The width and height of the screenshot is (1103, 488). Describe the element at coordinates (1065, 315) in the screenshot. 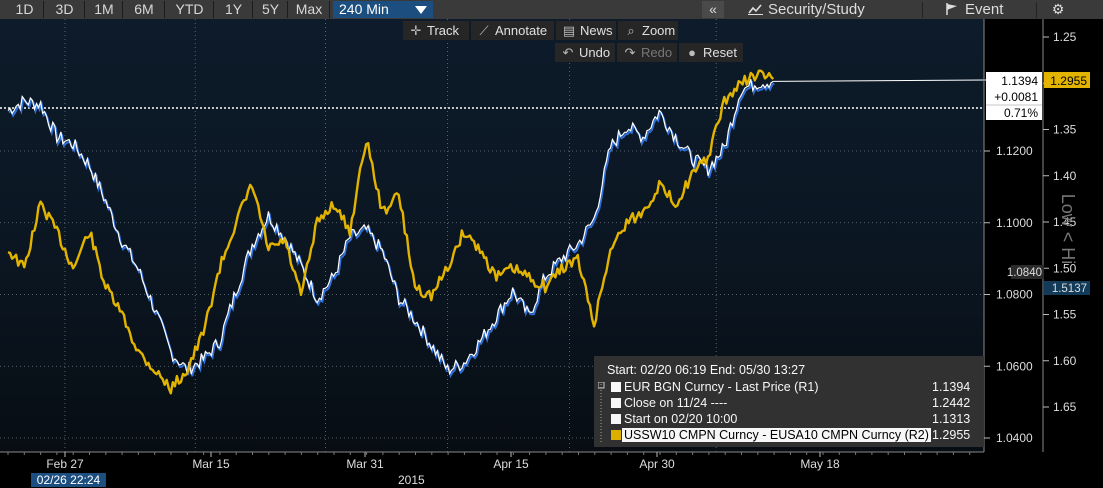

I see `r2-tick-label: 1.55` at that location.